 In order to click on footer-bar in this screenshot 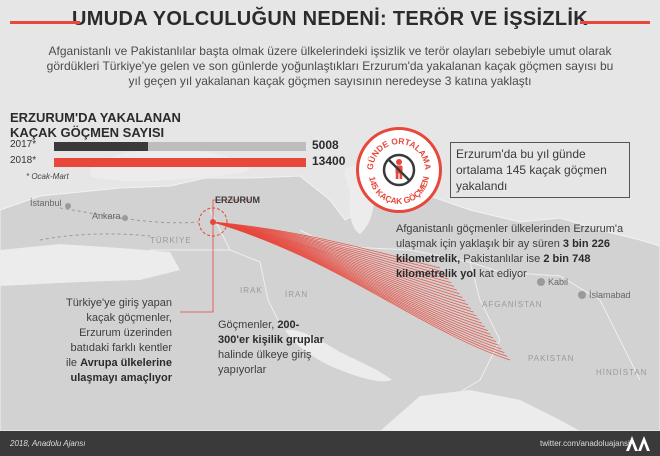, I will do `click(330, 443)`.